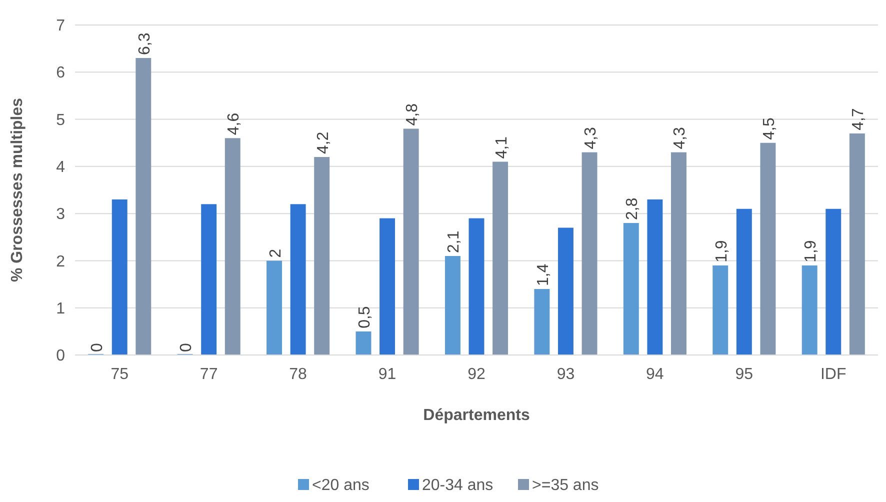 This screenshot has width=886, height=502. Describe the element at coordinates (119, 374) in the screenshot. I see `x-tick-label: 75` at that location.